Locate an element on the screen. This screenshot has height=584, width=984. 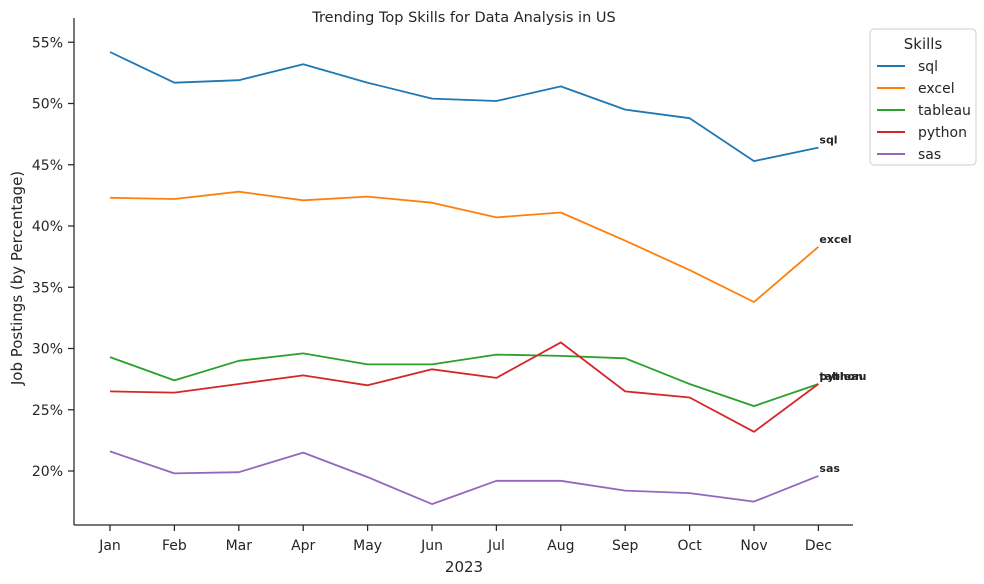
x-tick-label: Jan is located at coordinates (109, 546).